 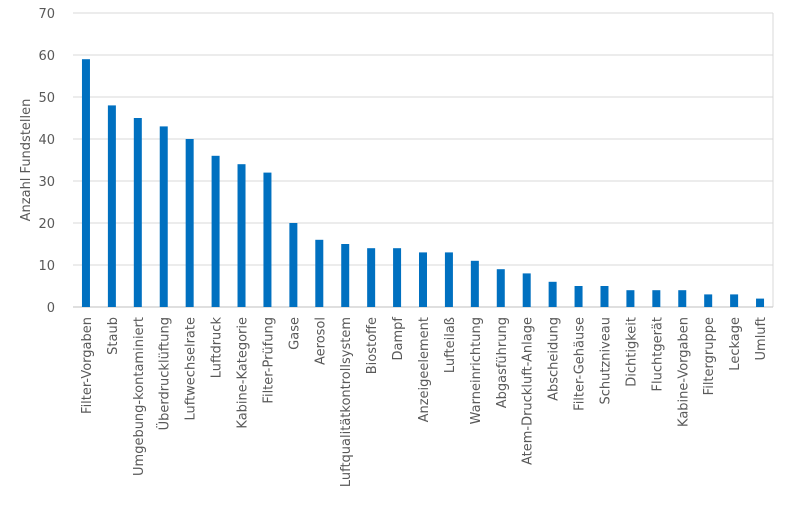 I want to click on x-tick-label: Filter-Vorgaben, so click(x=87, y=365).